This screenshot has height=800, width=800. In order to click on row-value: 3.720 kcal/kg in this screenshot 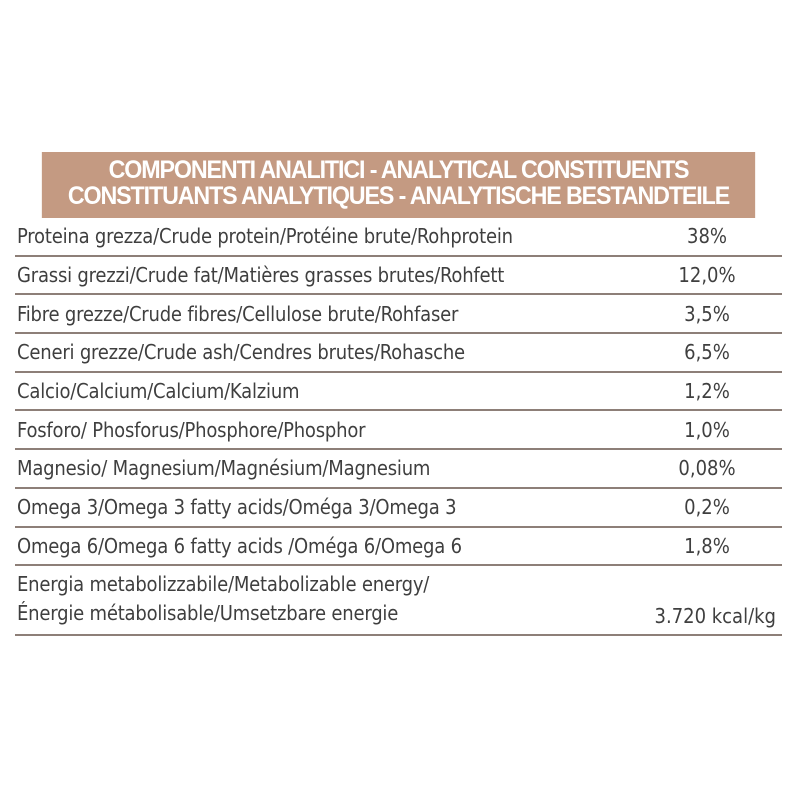, I will do `click(715, 616)`.